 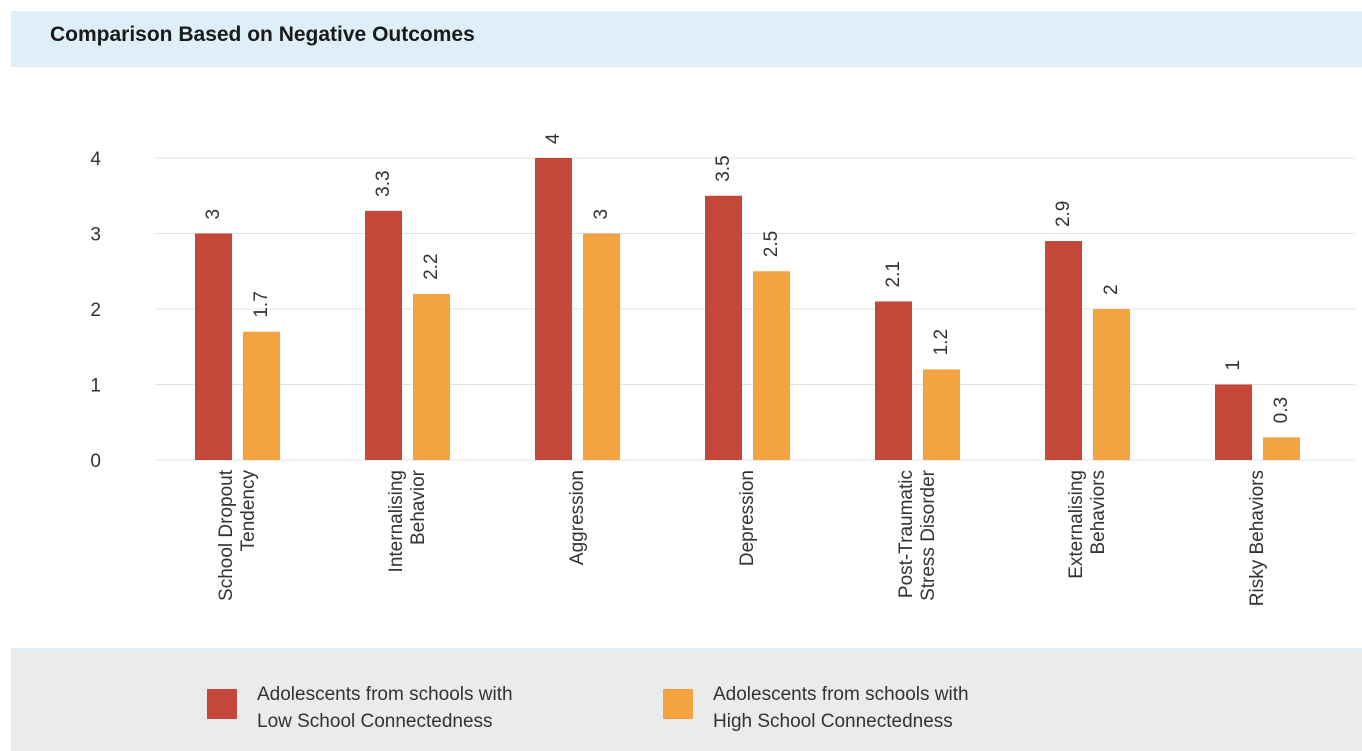 What do you see at coordinates (941, 342) in the screenshot?
I see `data-label: 1.2` at bounding box center [941, 342].